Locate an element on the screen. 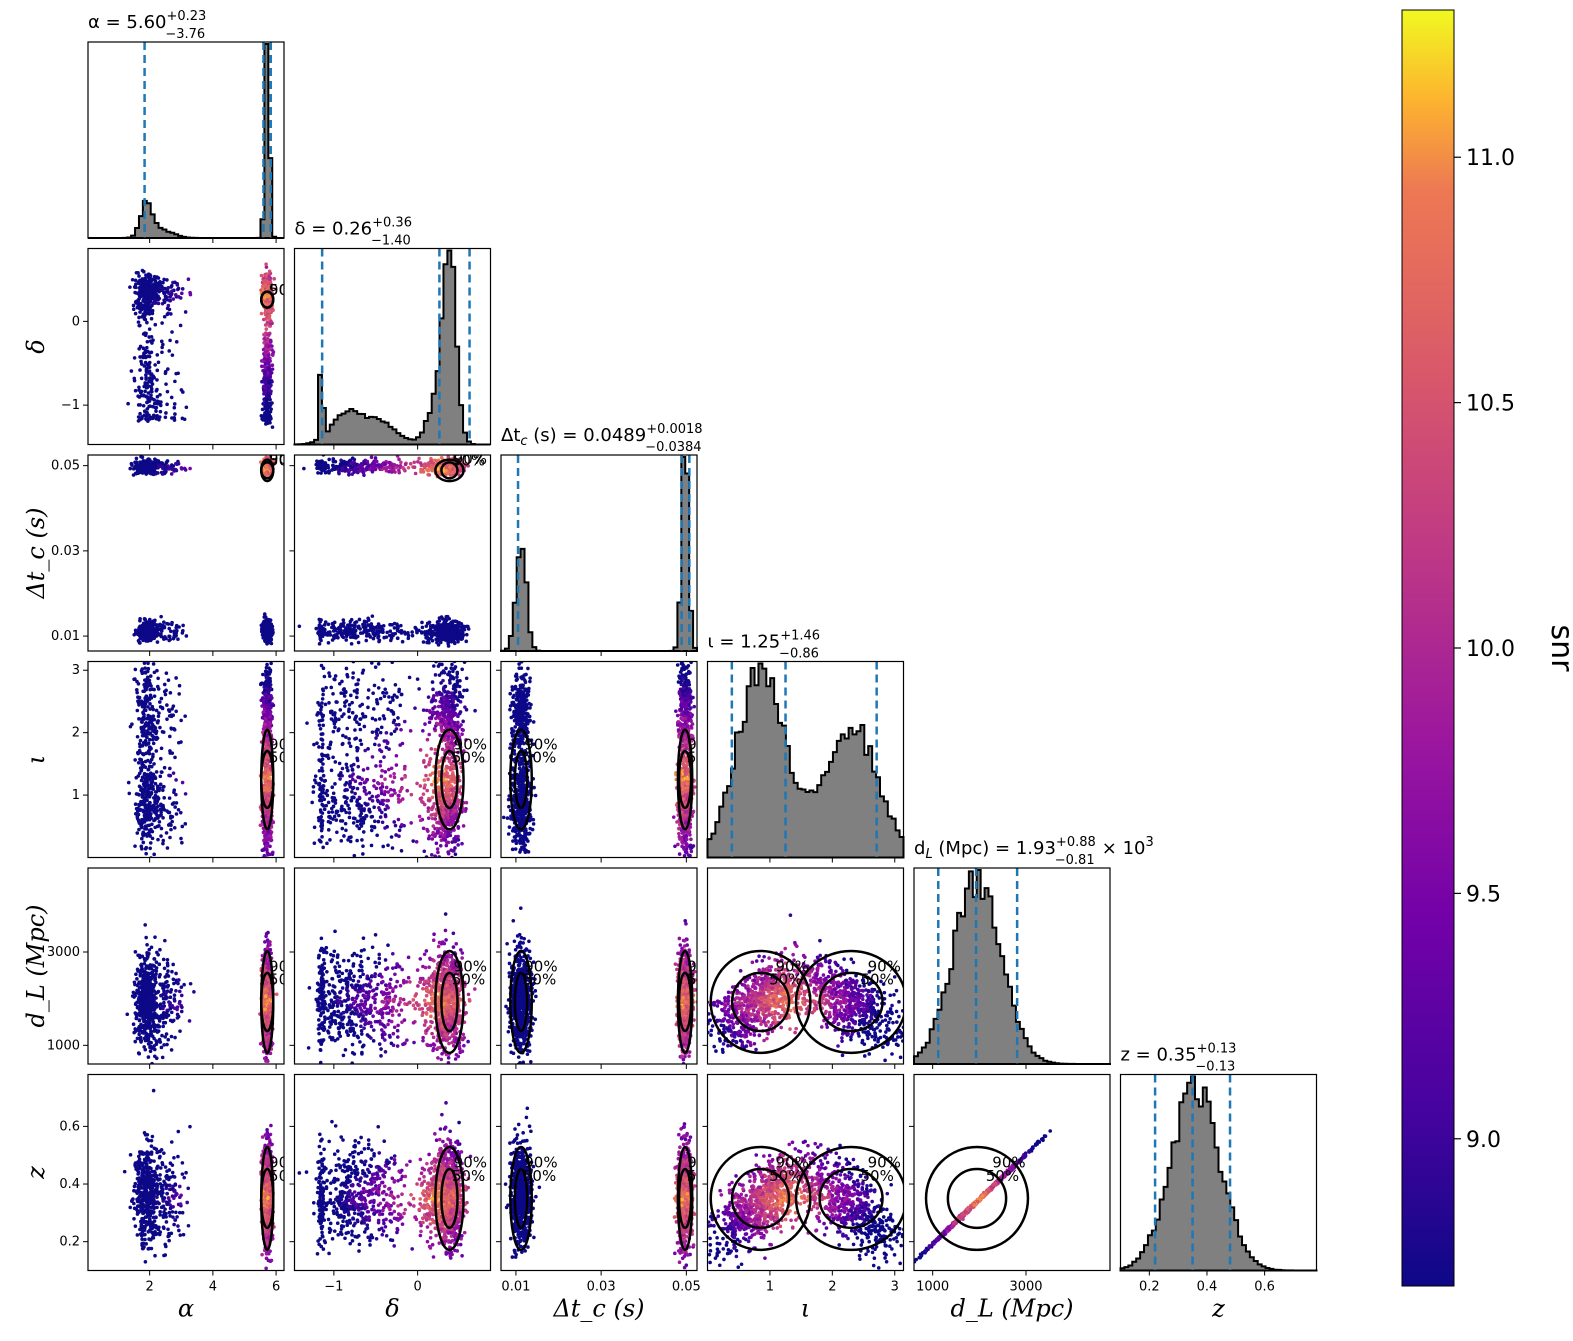  x-tick-label: 0 is located at coordinates (417, 1287).